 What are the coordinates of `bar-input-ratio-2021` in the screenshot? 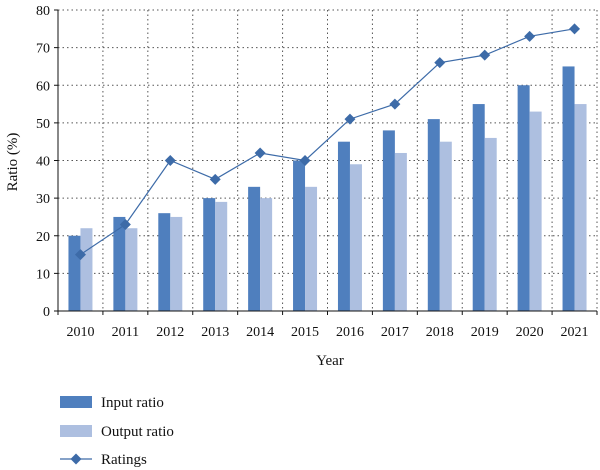 It's located at (568, 188).